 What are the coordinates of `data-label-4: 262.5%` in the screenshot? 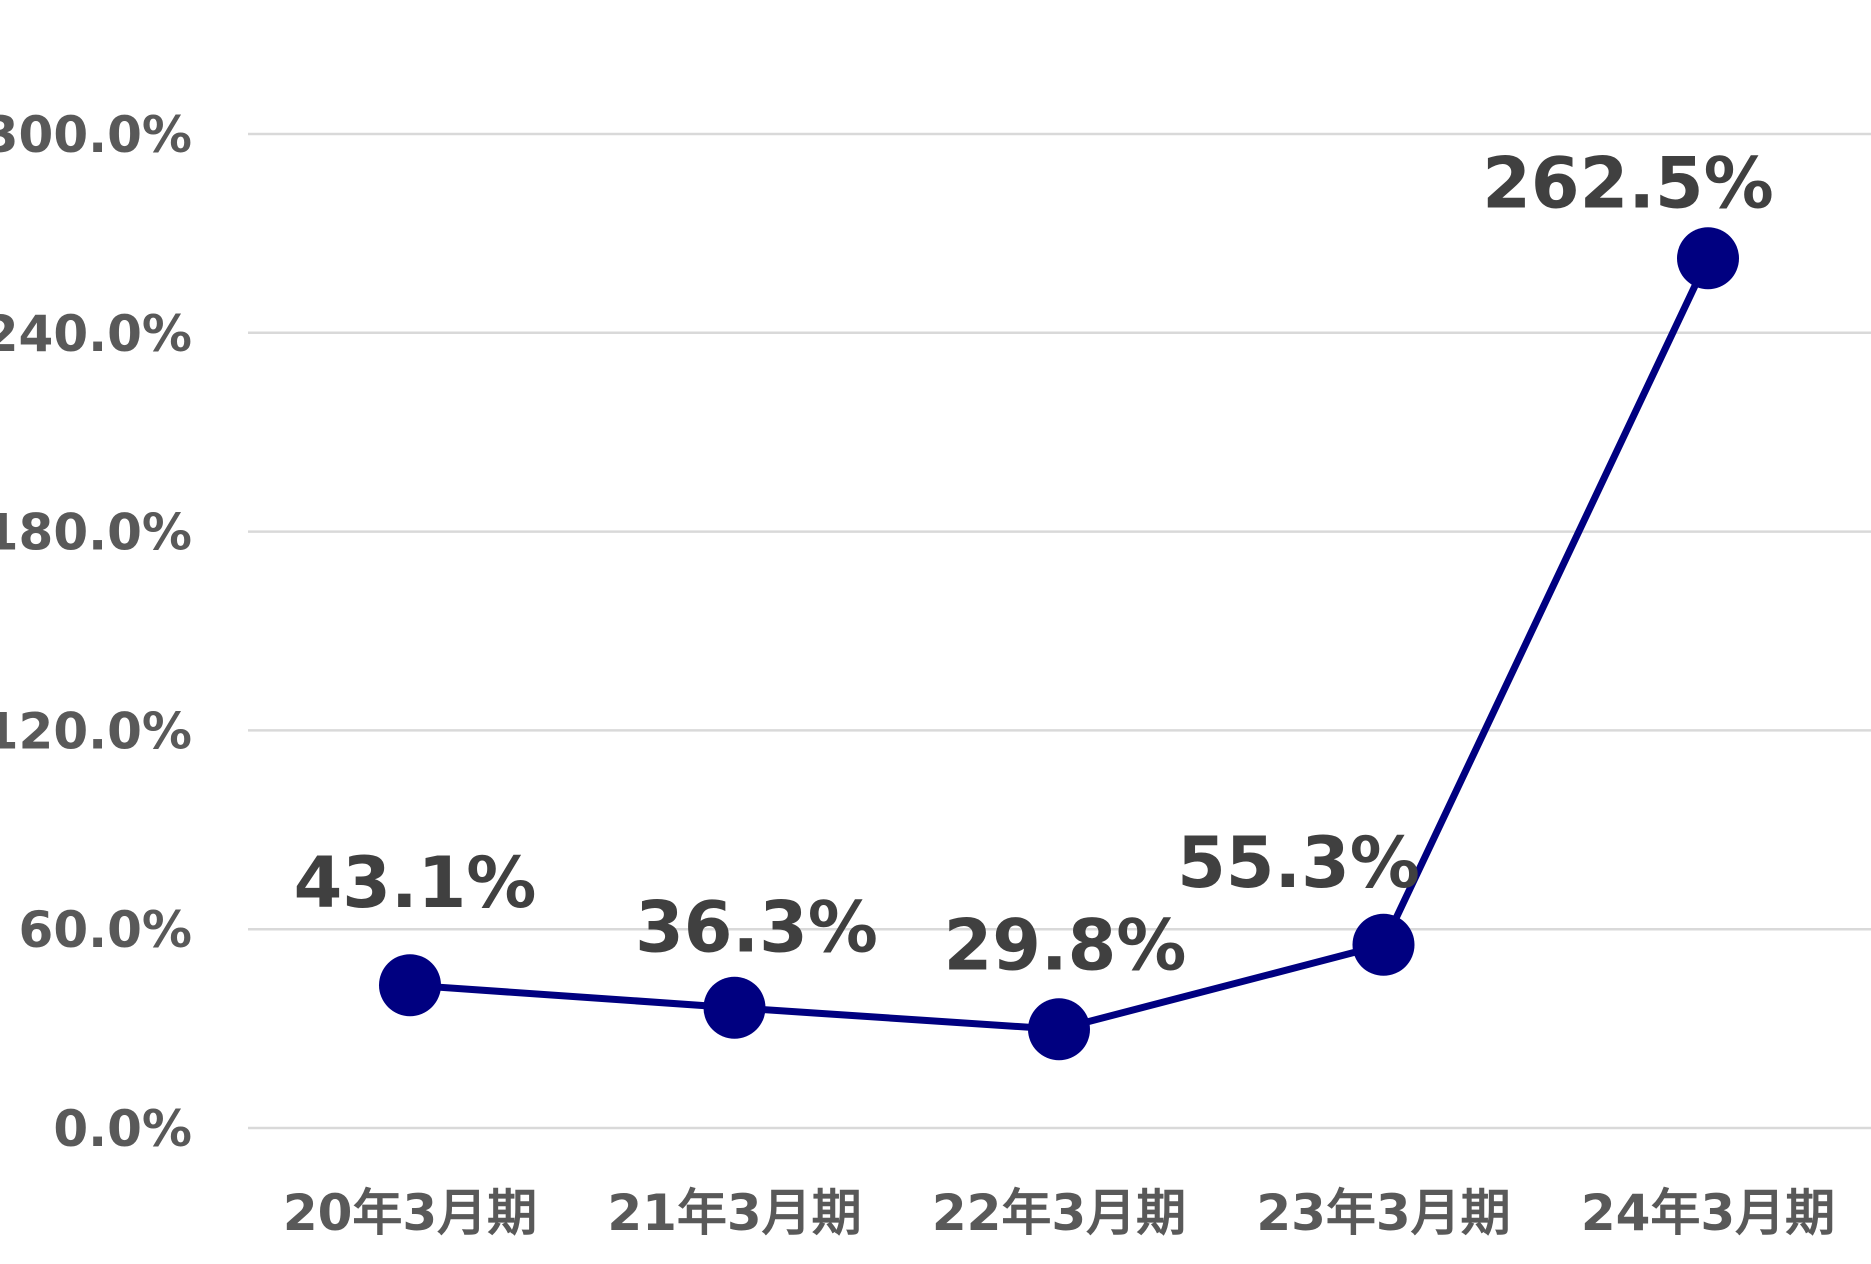 It's located at (1628, 183).